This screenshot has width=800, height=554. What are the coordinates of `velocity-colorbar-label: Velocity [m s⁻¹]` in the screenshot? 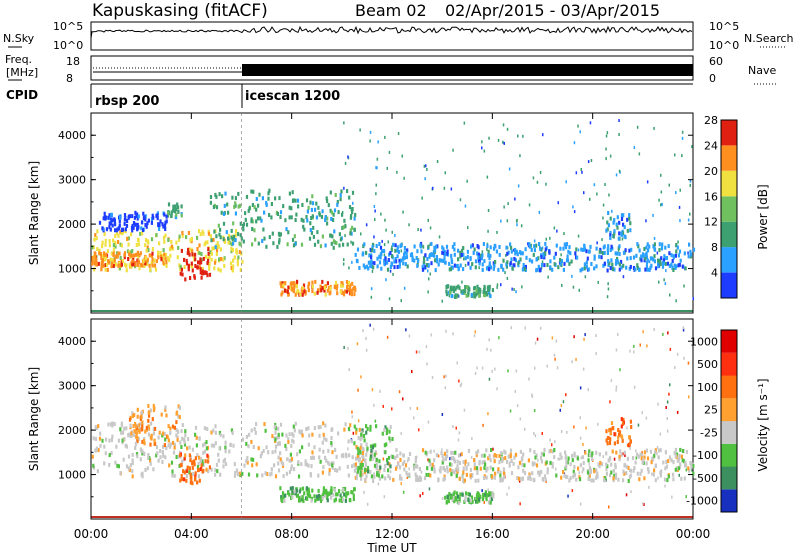 It's located at (763, 424).